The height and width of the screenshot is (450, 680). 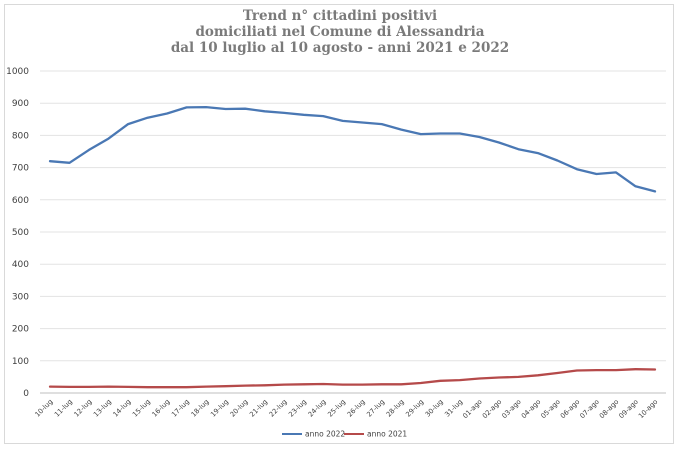 What do you see at coordinates (356, 408) in the screenshot?
I see `x-tick-label: 26-lug` at bounding box center [356, 408].